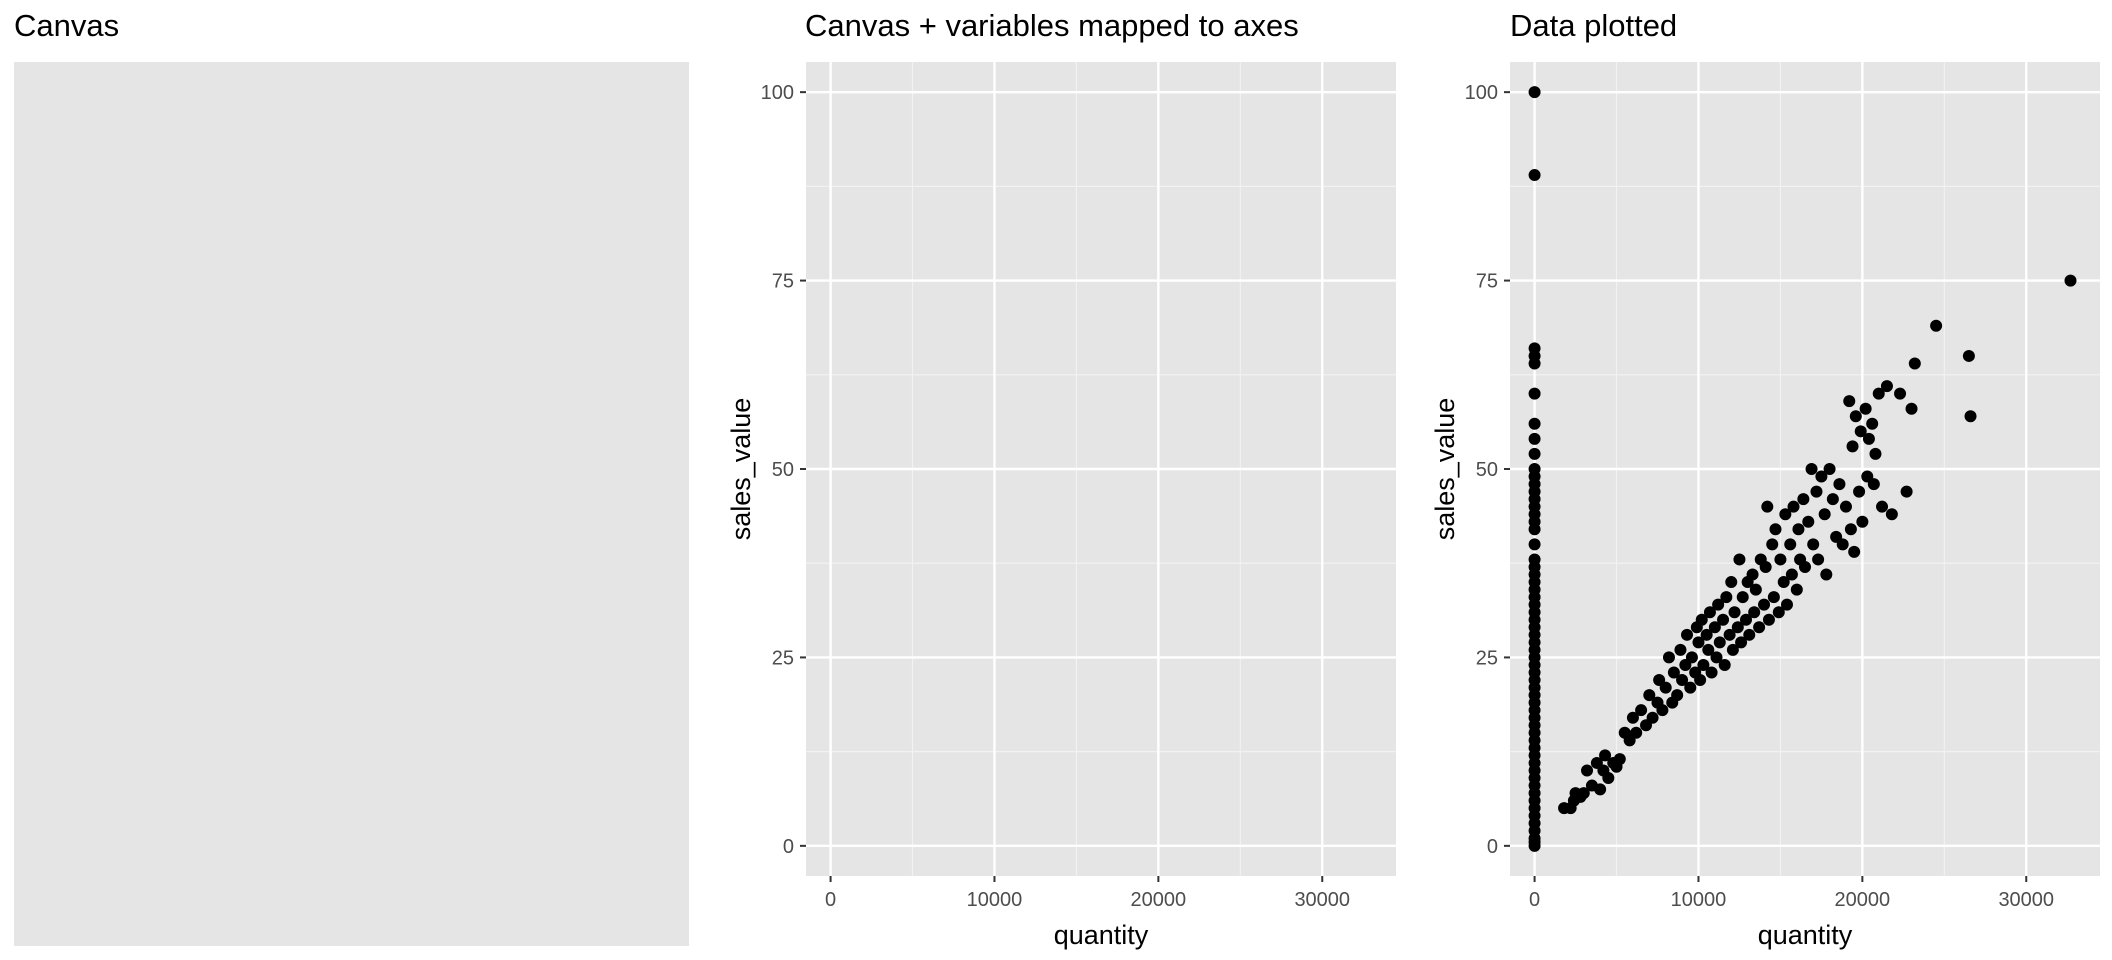 The width and height of the screenshot is (2112, 960). What do you see at coordinates (1487, 658) in the screenshot?
I see `y-tick-label: 25` at bounding box center [1487, 658].